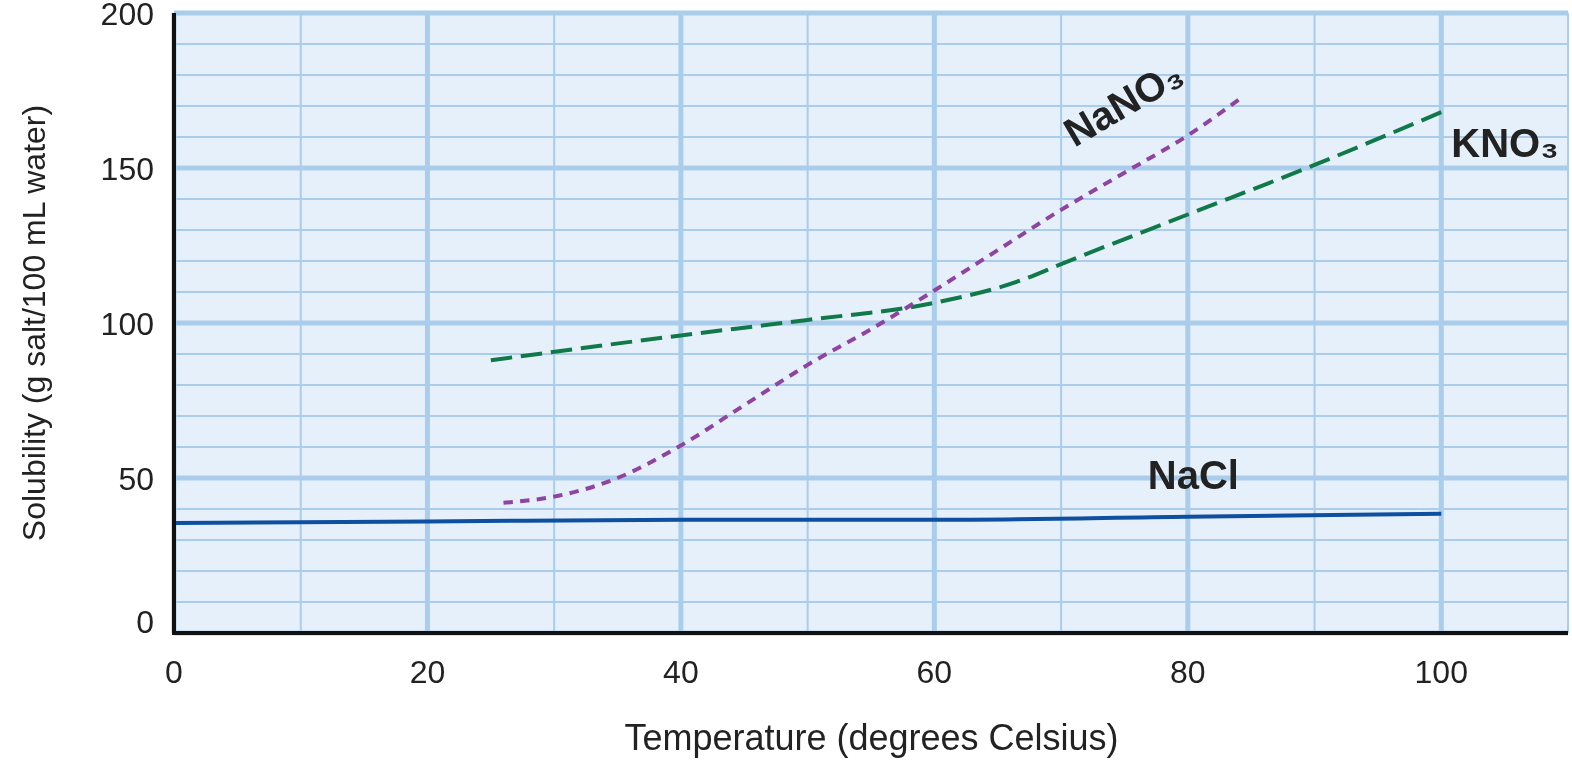 This screenshot has width=1572, height=763. Describe the element at coordinates (934, 672) in the screenshot. I see `x-tick-label: 60` at that location.